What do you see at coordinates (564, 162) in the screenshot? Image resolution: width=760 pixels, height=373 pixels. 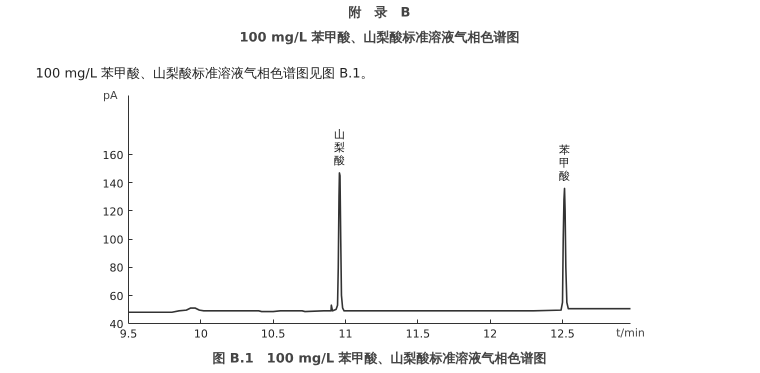 I see `annotation: 苯甲酸` at bounding box center [564, 162].